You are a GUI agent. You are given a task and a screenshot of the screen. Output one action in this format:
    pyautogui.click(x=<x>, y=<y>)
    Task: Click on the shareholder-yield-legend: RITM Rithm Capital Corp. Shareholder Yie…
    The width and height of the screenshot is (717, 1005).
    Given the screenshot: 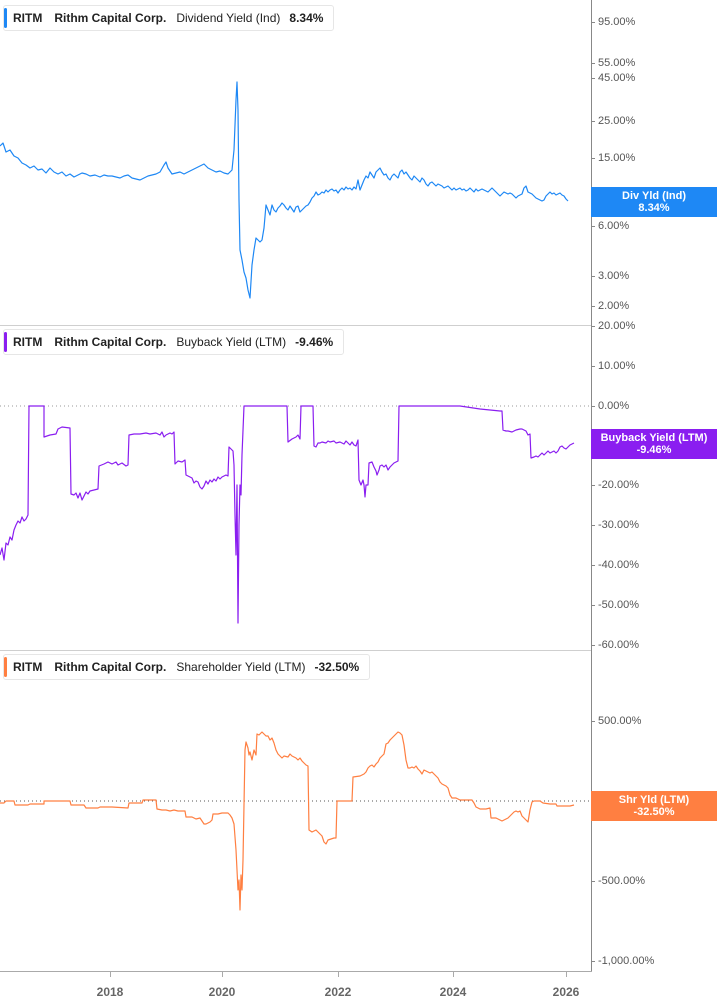 What is the action you would take?
    pyautogui.click(x=187, y=667)
    